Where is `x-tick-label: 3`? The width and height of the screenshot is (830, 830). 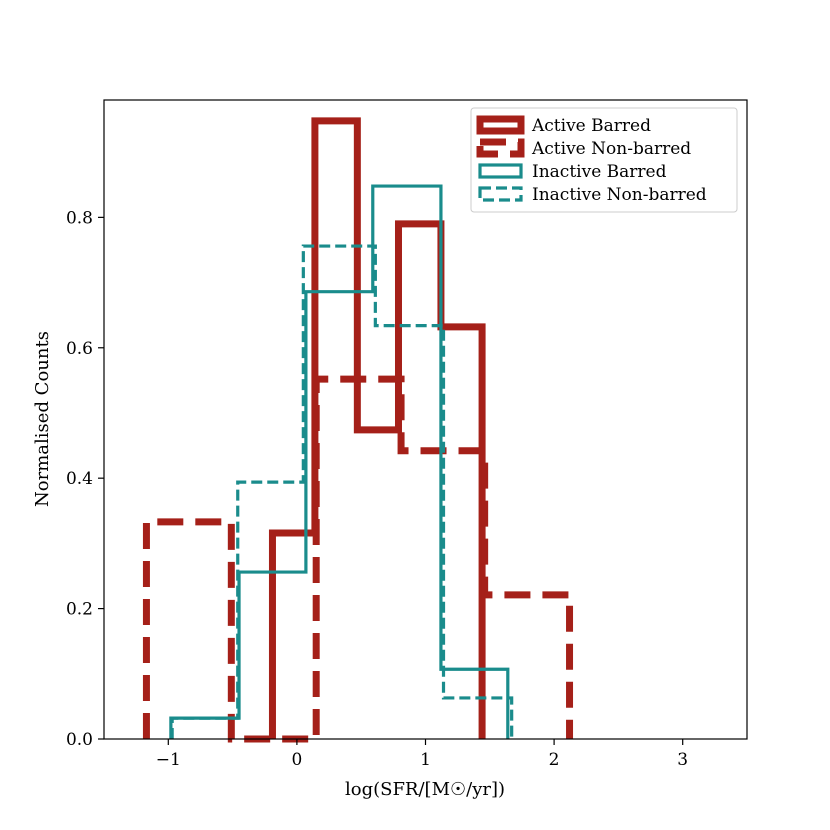
x-tick-label: 3 is located at coordinates (682, 760).